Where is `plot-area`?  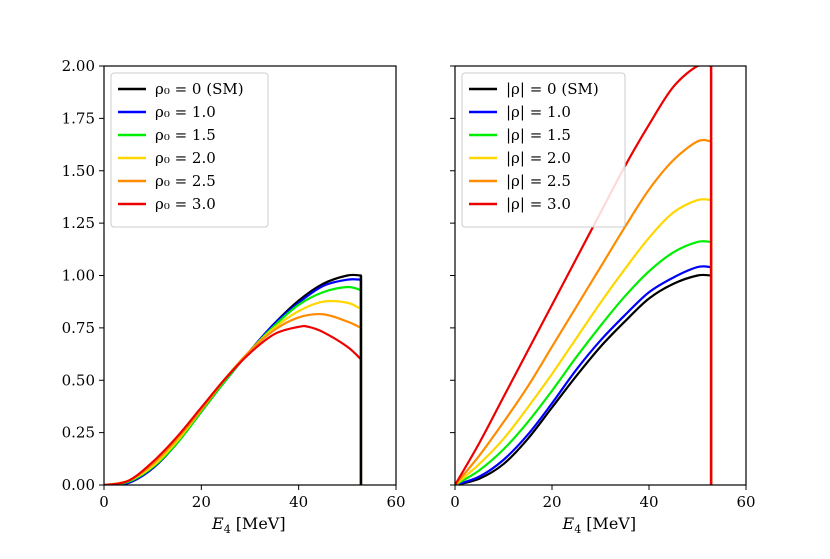 plot-area is located at coordinates (233, 379).